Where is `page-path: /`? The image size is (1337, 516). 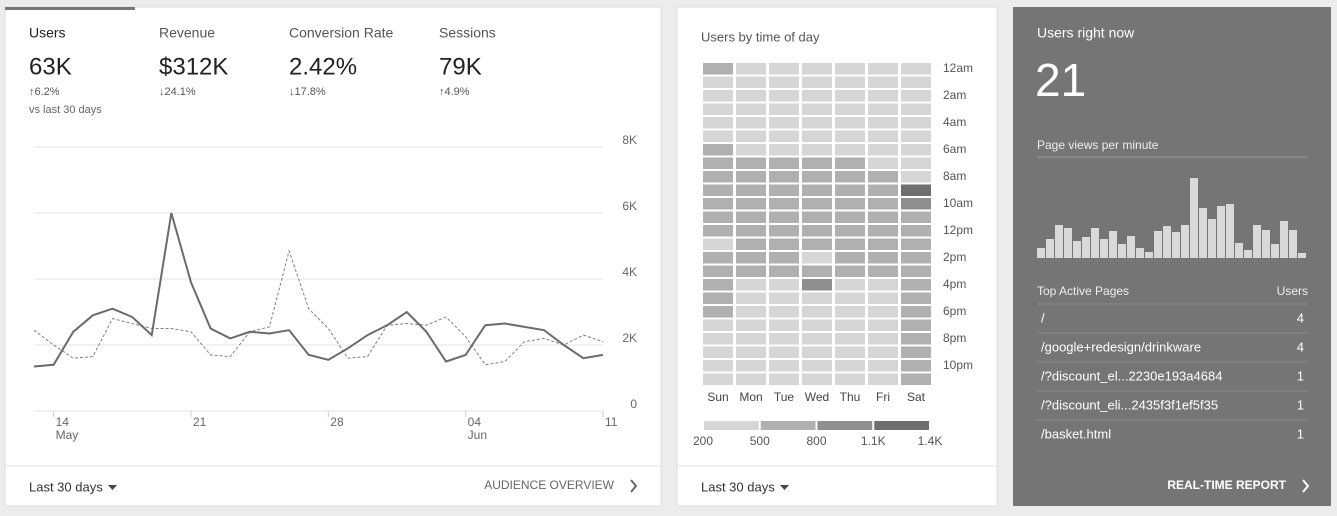
page-path: / is located at coordinates (1043, 317).